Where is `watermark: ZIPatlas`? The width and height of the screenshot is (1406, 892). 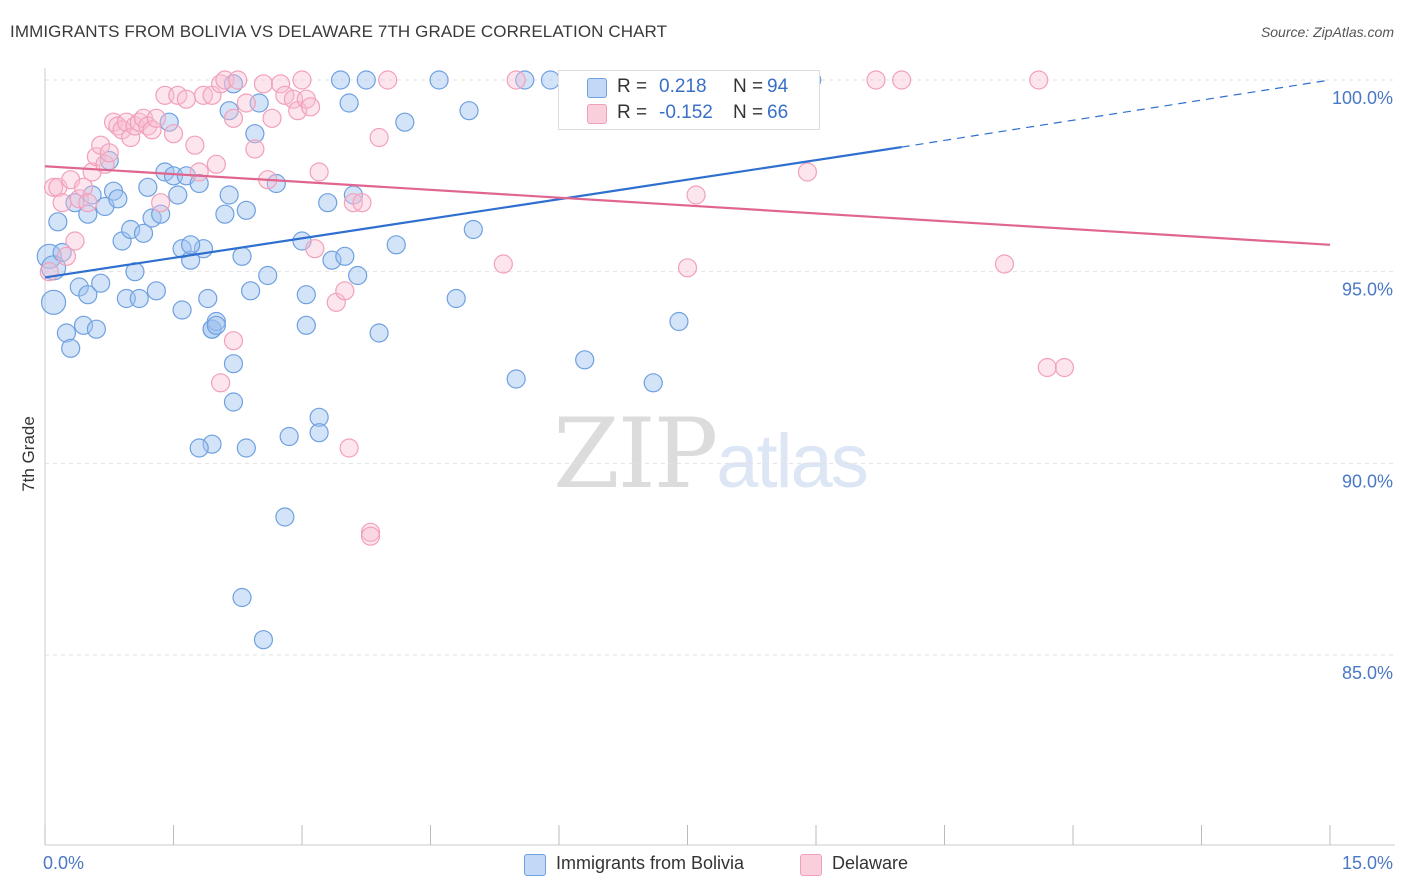
watermark: ZIPatlas is located at coordinates (711, 454).